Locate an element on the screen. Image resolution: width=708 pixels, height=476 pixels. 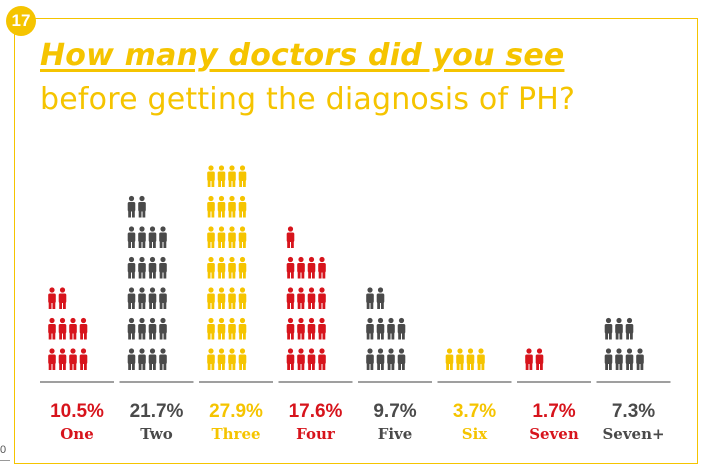
chart-title: How many doctors did you see is located at coordinates (302, 55).